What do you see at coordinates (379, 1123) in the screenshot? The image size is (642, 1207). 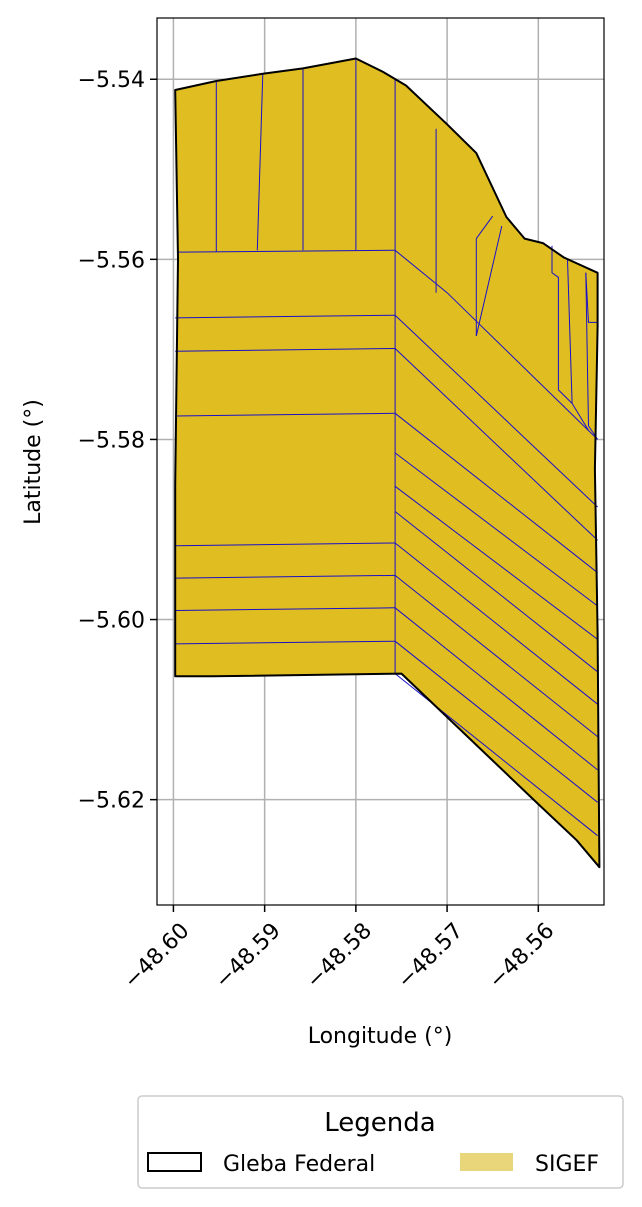 I see `legend-title: Legenda` at bounding box center [379, 1123].